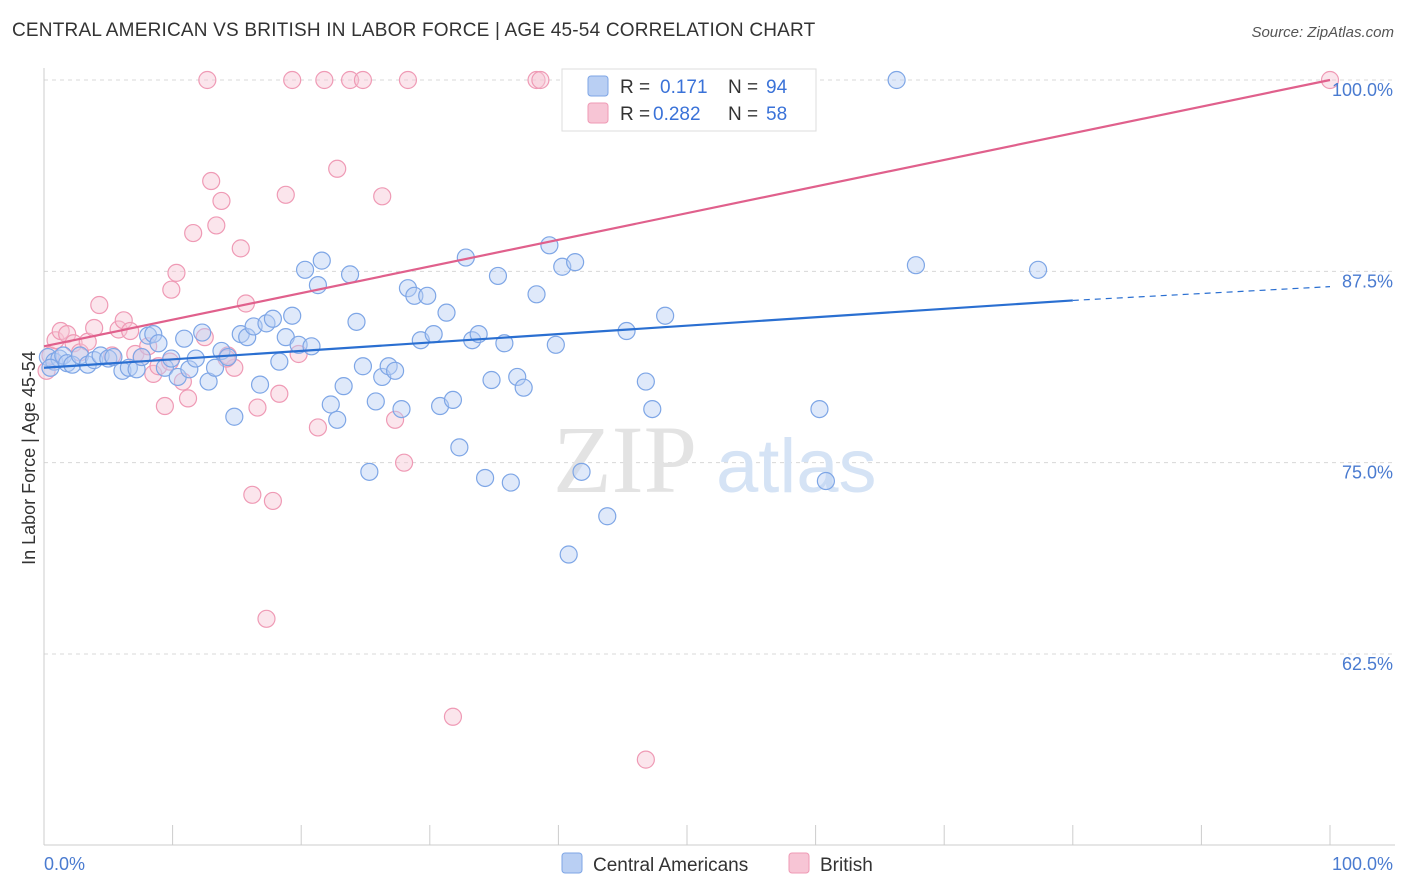 The width and height of the screenshot is (1406, 892). I want to click on stats-legend: R = 0.171 N = 94 R = 0.282 N = 58, so click(689, 100).